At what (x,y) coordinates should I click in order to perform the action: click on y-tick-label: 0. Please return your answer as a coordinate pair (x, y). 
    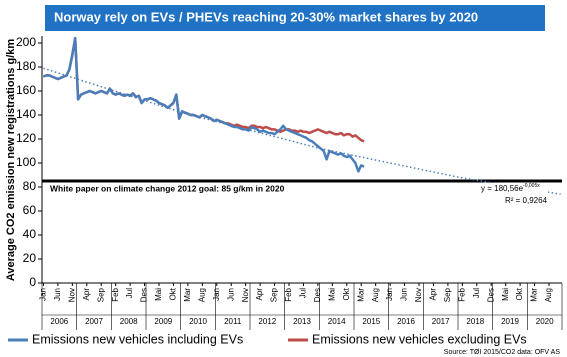
    Looking at the image, I should click on (32, 282).